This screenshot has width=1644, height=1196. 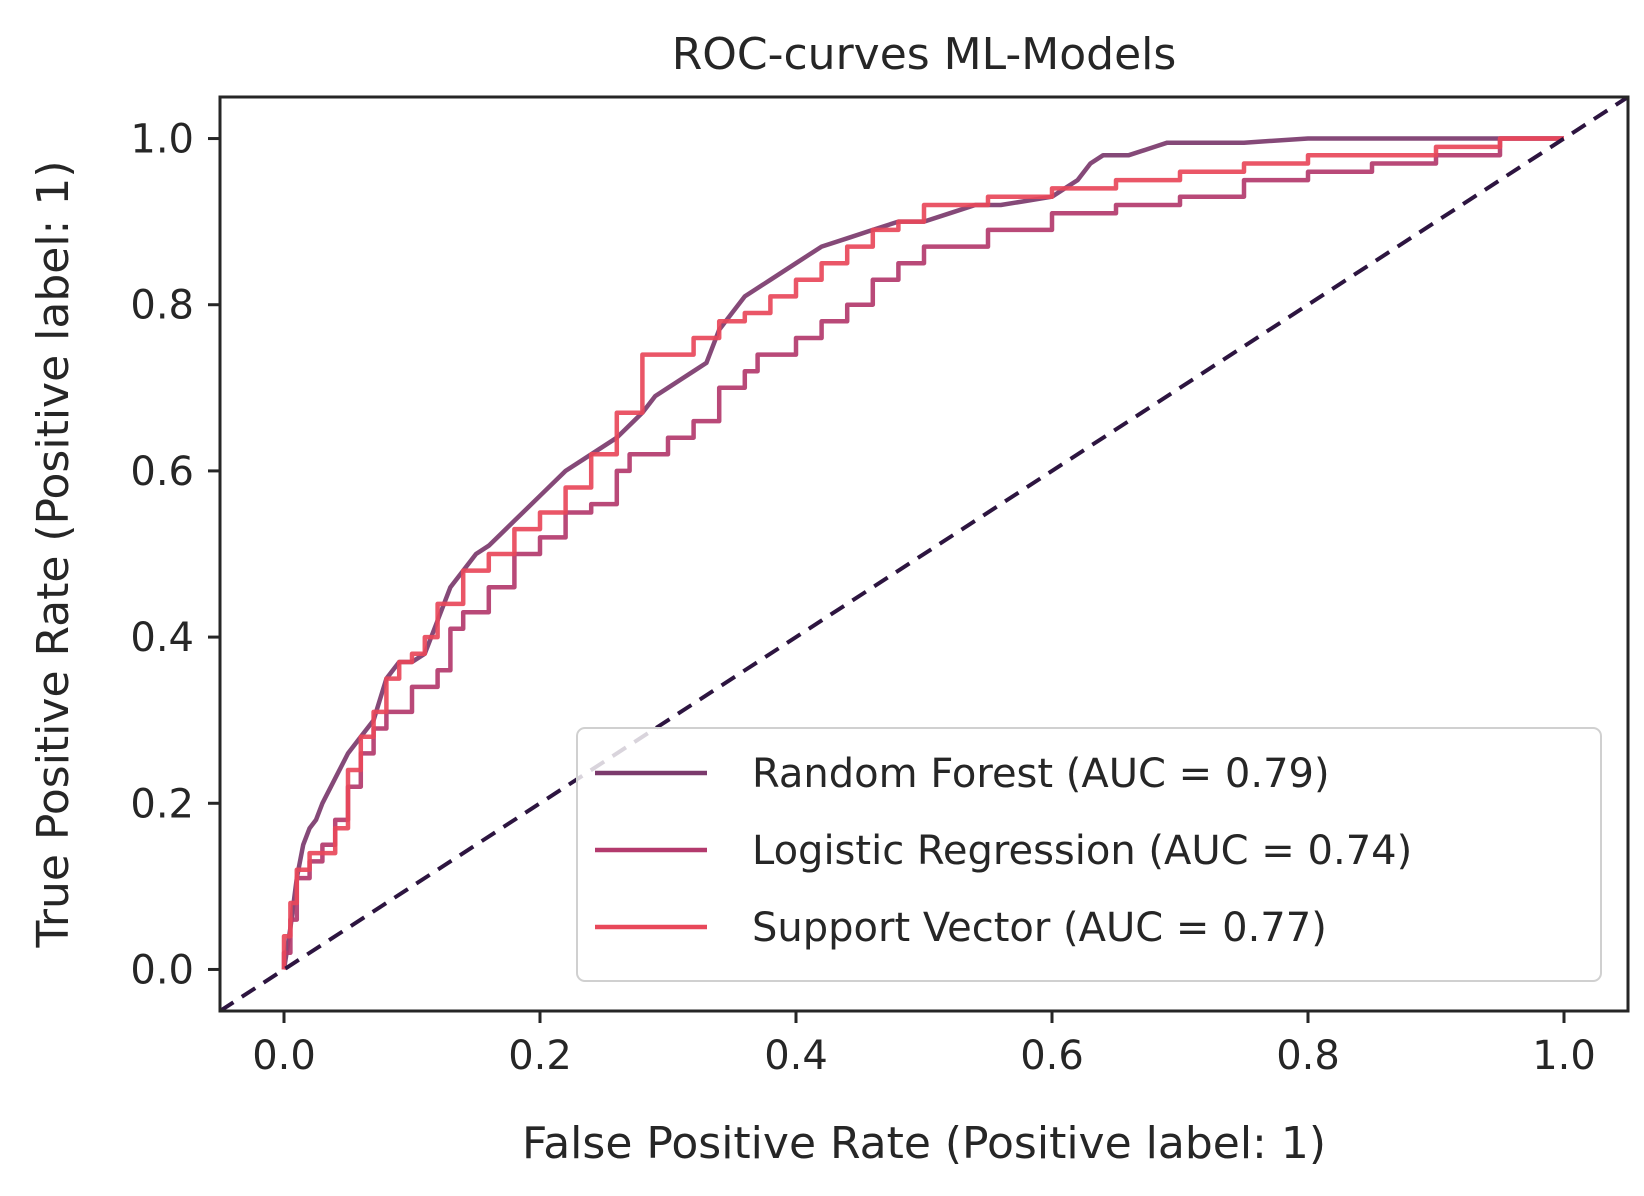 I want to click on x-tick-label: 1.0, so click(x=1564, y=1056).